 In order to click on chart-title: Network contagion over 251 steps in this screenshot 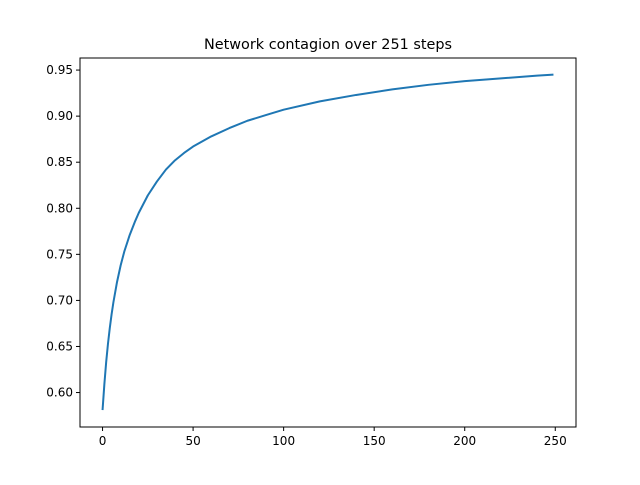, I will do `click(328, 45)`.